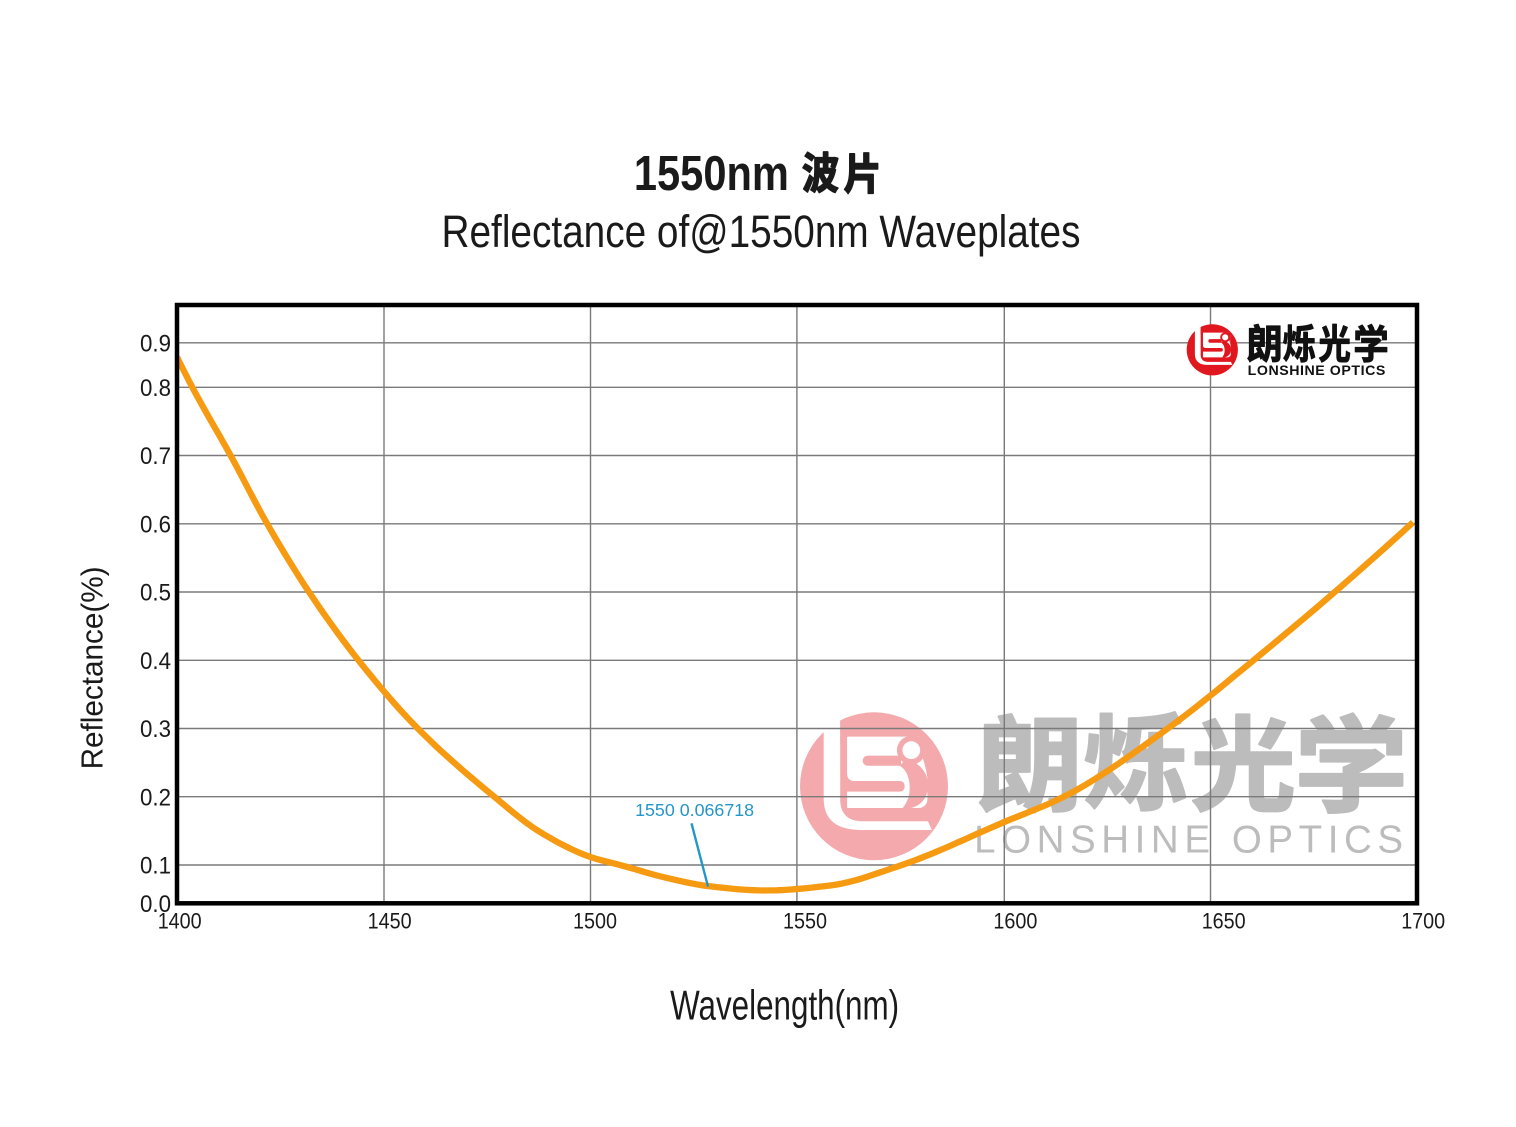 This screenshot has height=1127, width=1516. I want to click on svg-text: 1400, so click(180, 921).